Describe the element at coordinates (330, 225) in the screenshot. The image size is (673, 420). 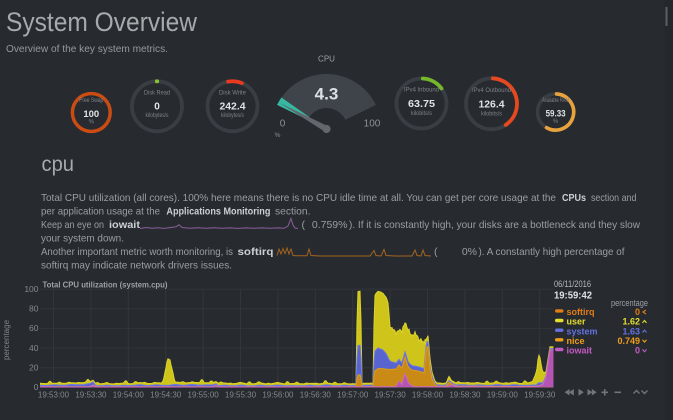
I see `svg-text: 0.759%` at that location.